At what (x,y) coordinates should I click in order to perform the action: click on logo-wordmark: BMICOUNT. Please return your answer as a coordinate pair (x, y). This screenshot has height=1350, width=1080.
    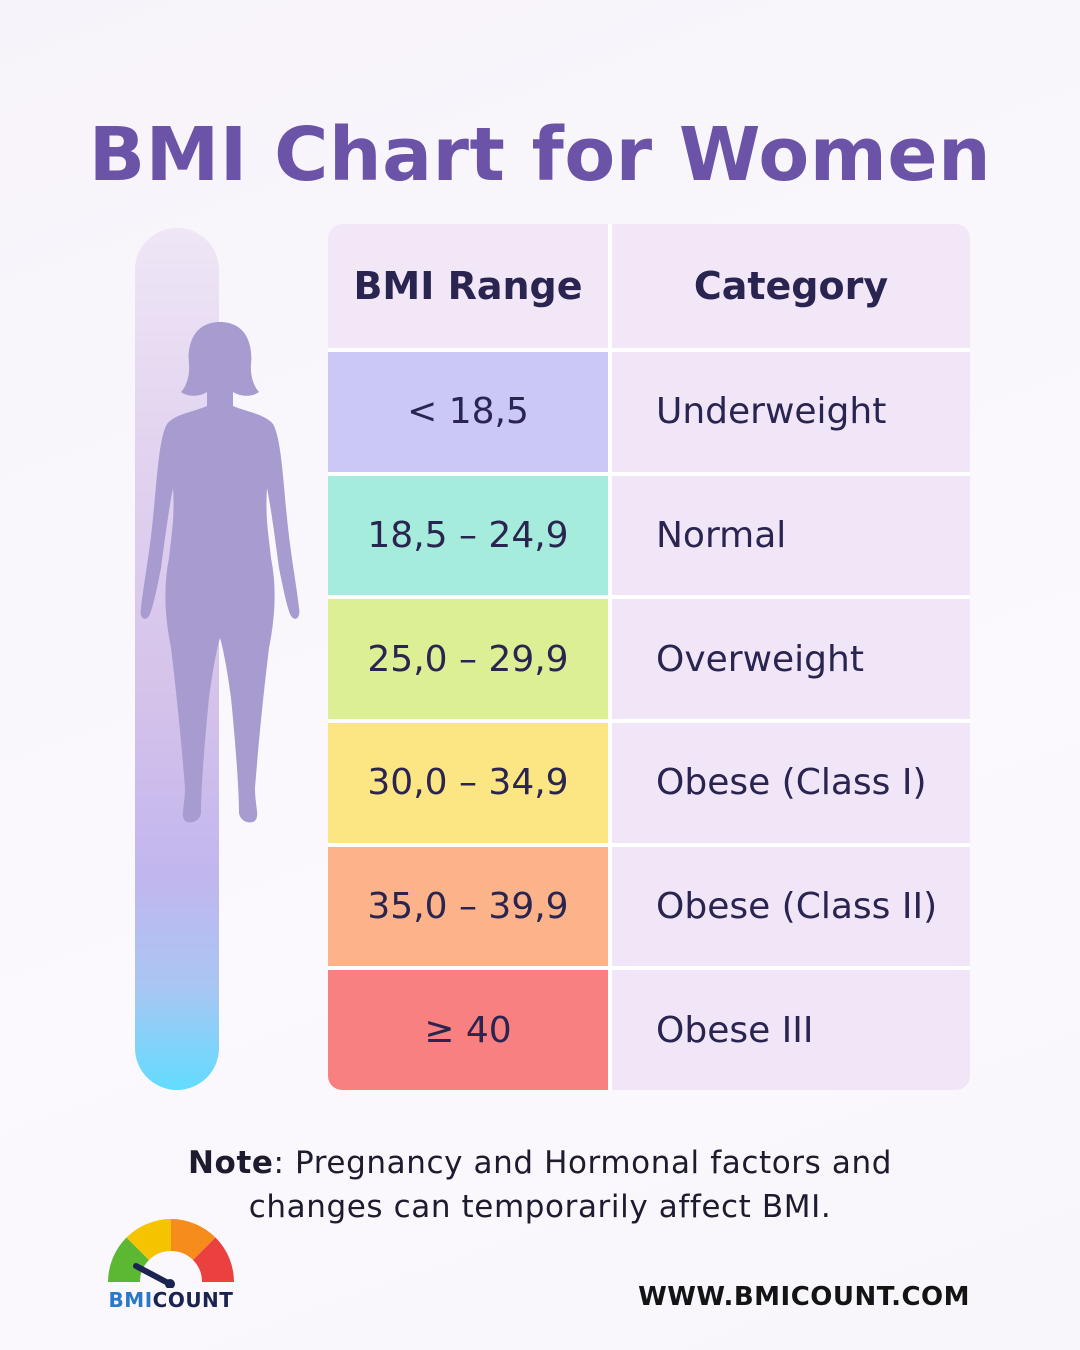
    Looking at the image, I should click on (171, 1300).